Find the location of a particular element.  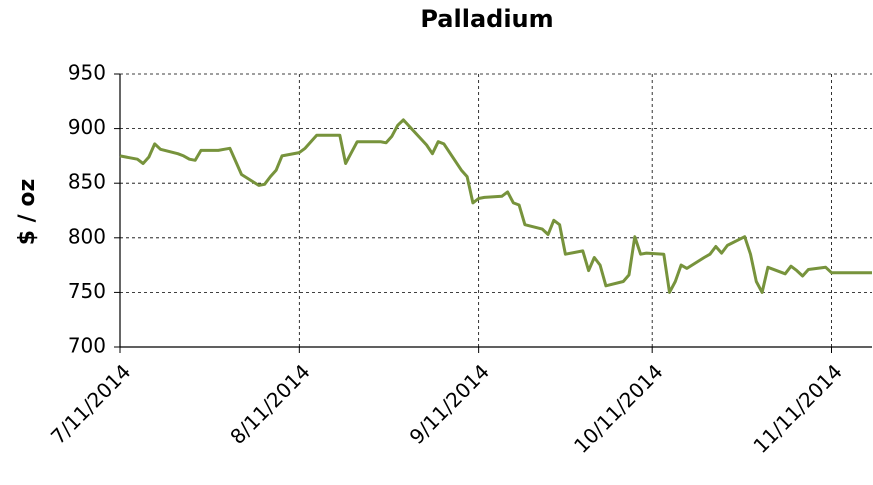

x-tick-label: 7/11/2014 is located at coordinates (90, 403).